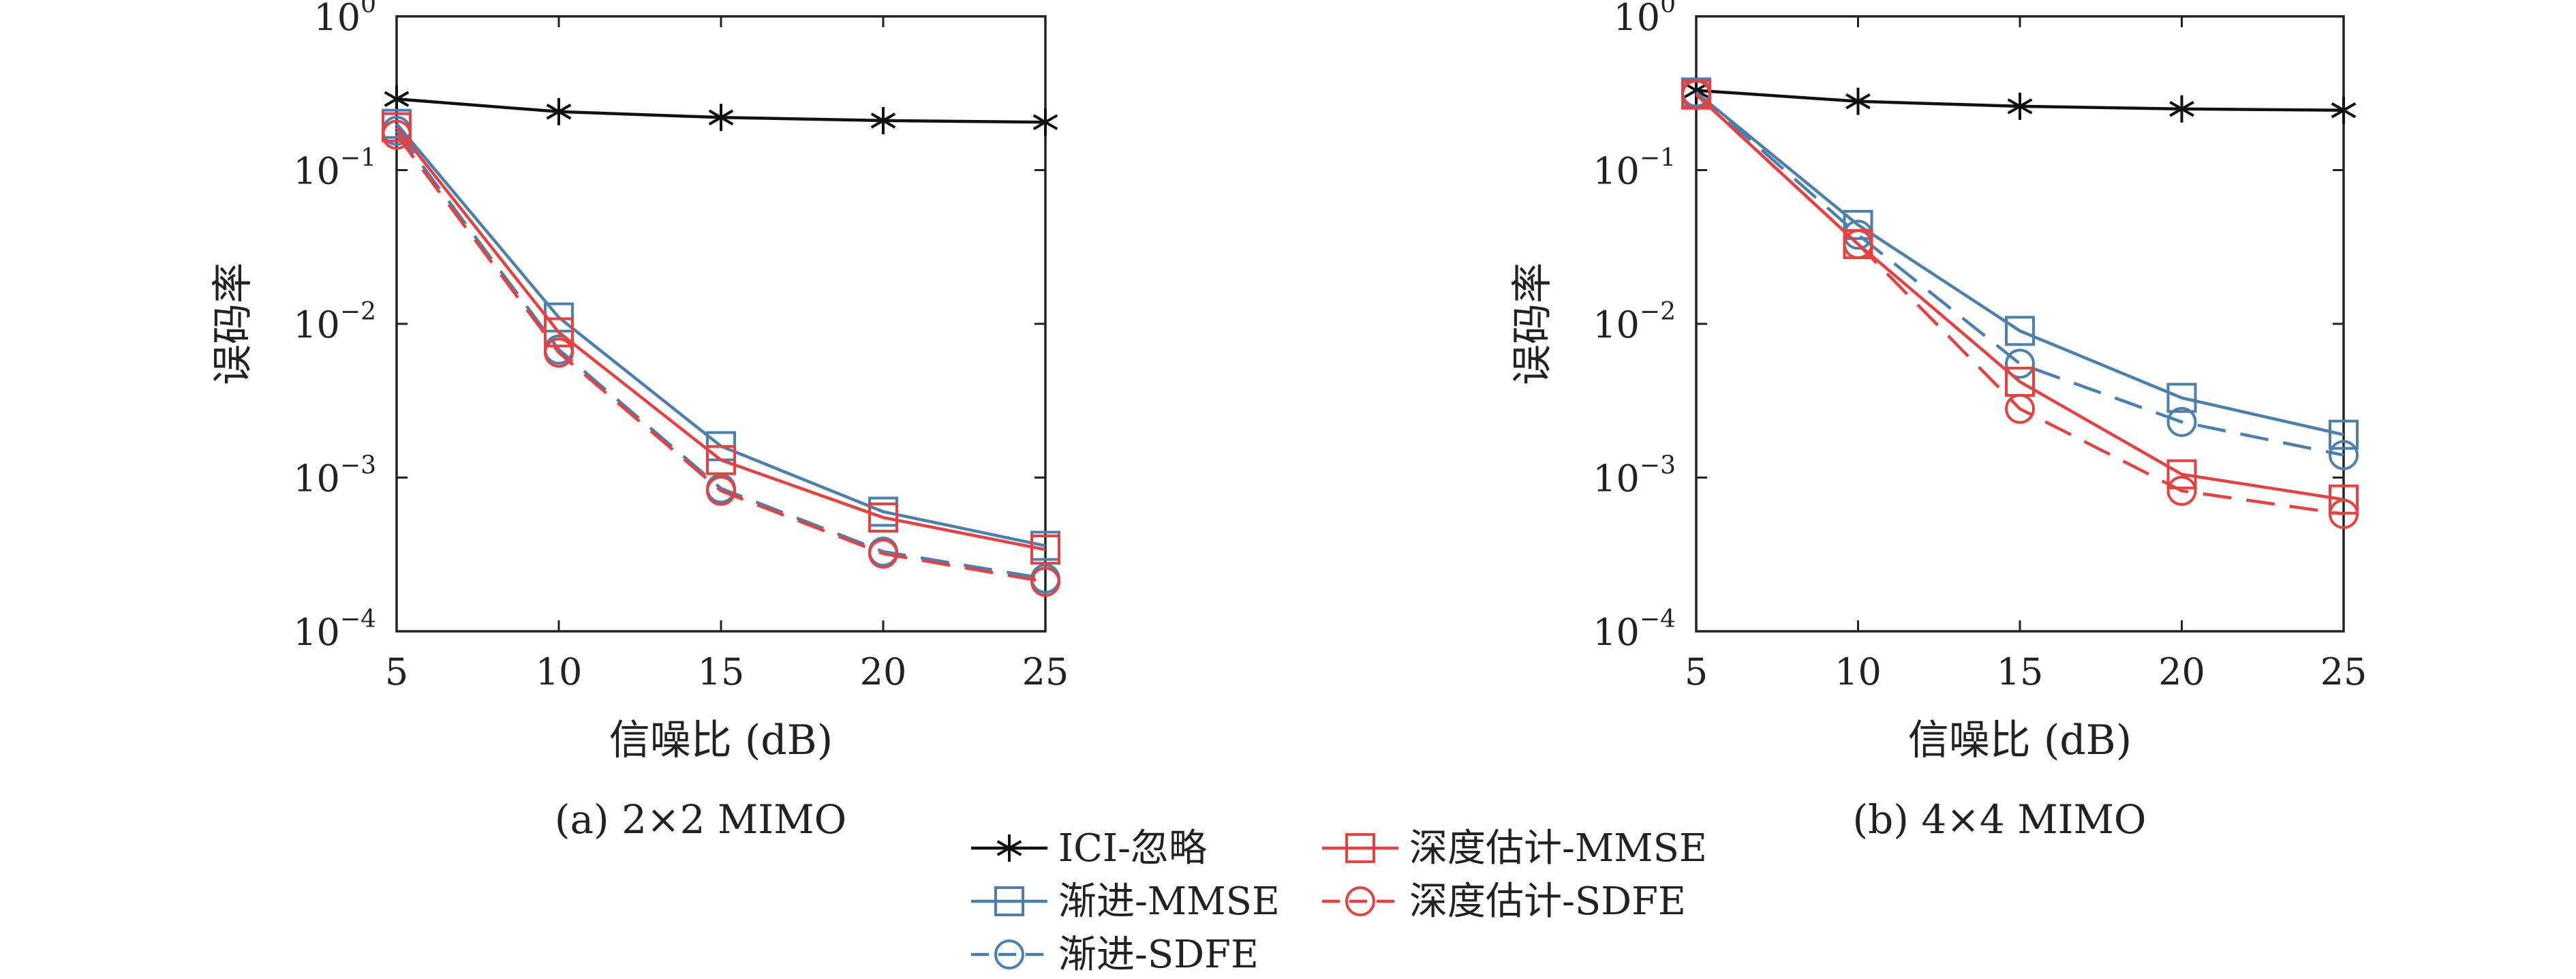 The width and height of the screenshot is (2576, 979). I want to click on legend-item-asym_mmse: 渐进-MMSE, so click(1125, 902).